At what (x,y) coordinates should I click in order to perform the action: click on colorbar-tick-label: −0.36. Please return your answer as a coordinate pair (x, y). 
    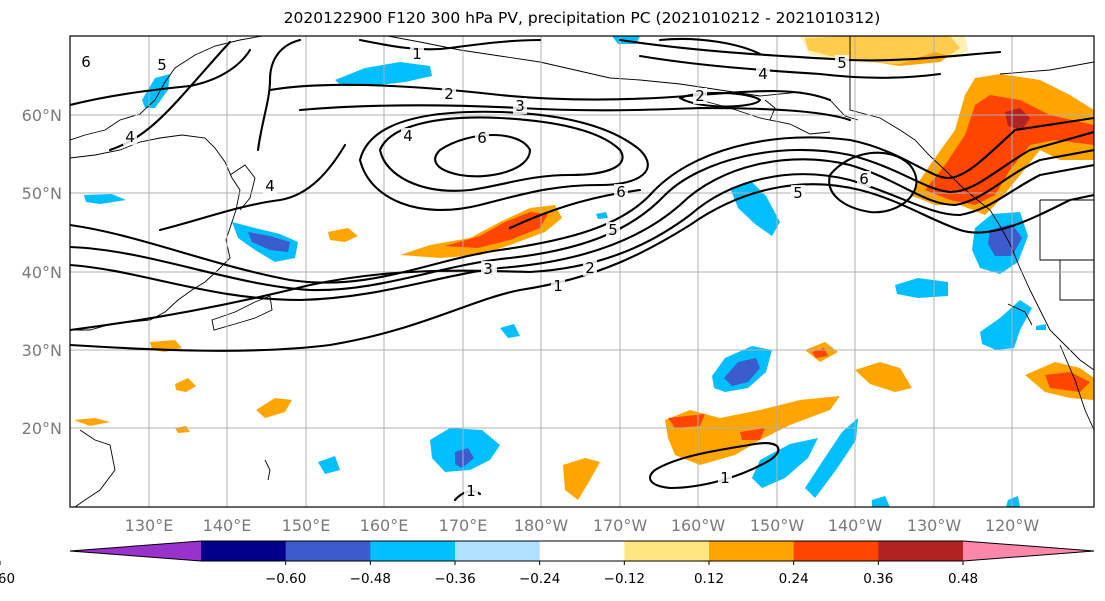
    Looking at the image, I should click on (454, 579).